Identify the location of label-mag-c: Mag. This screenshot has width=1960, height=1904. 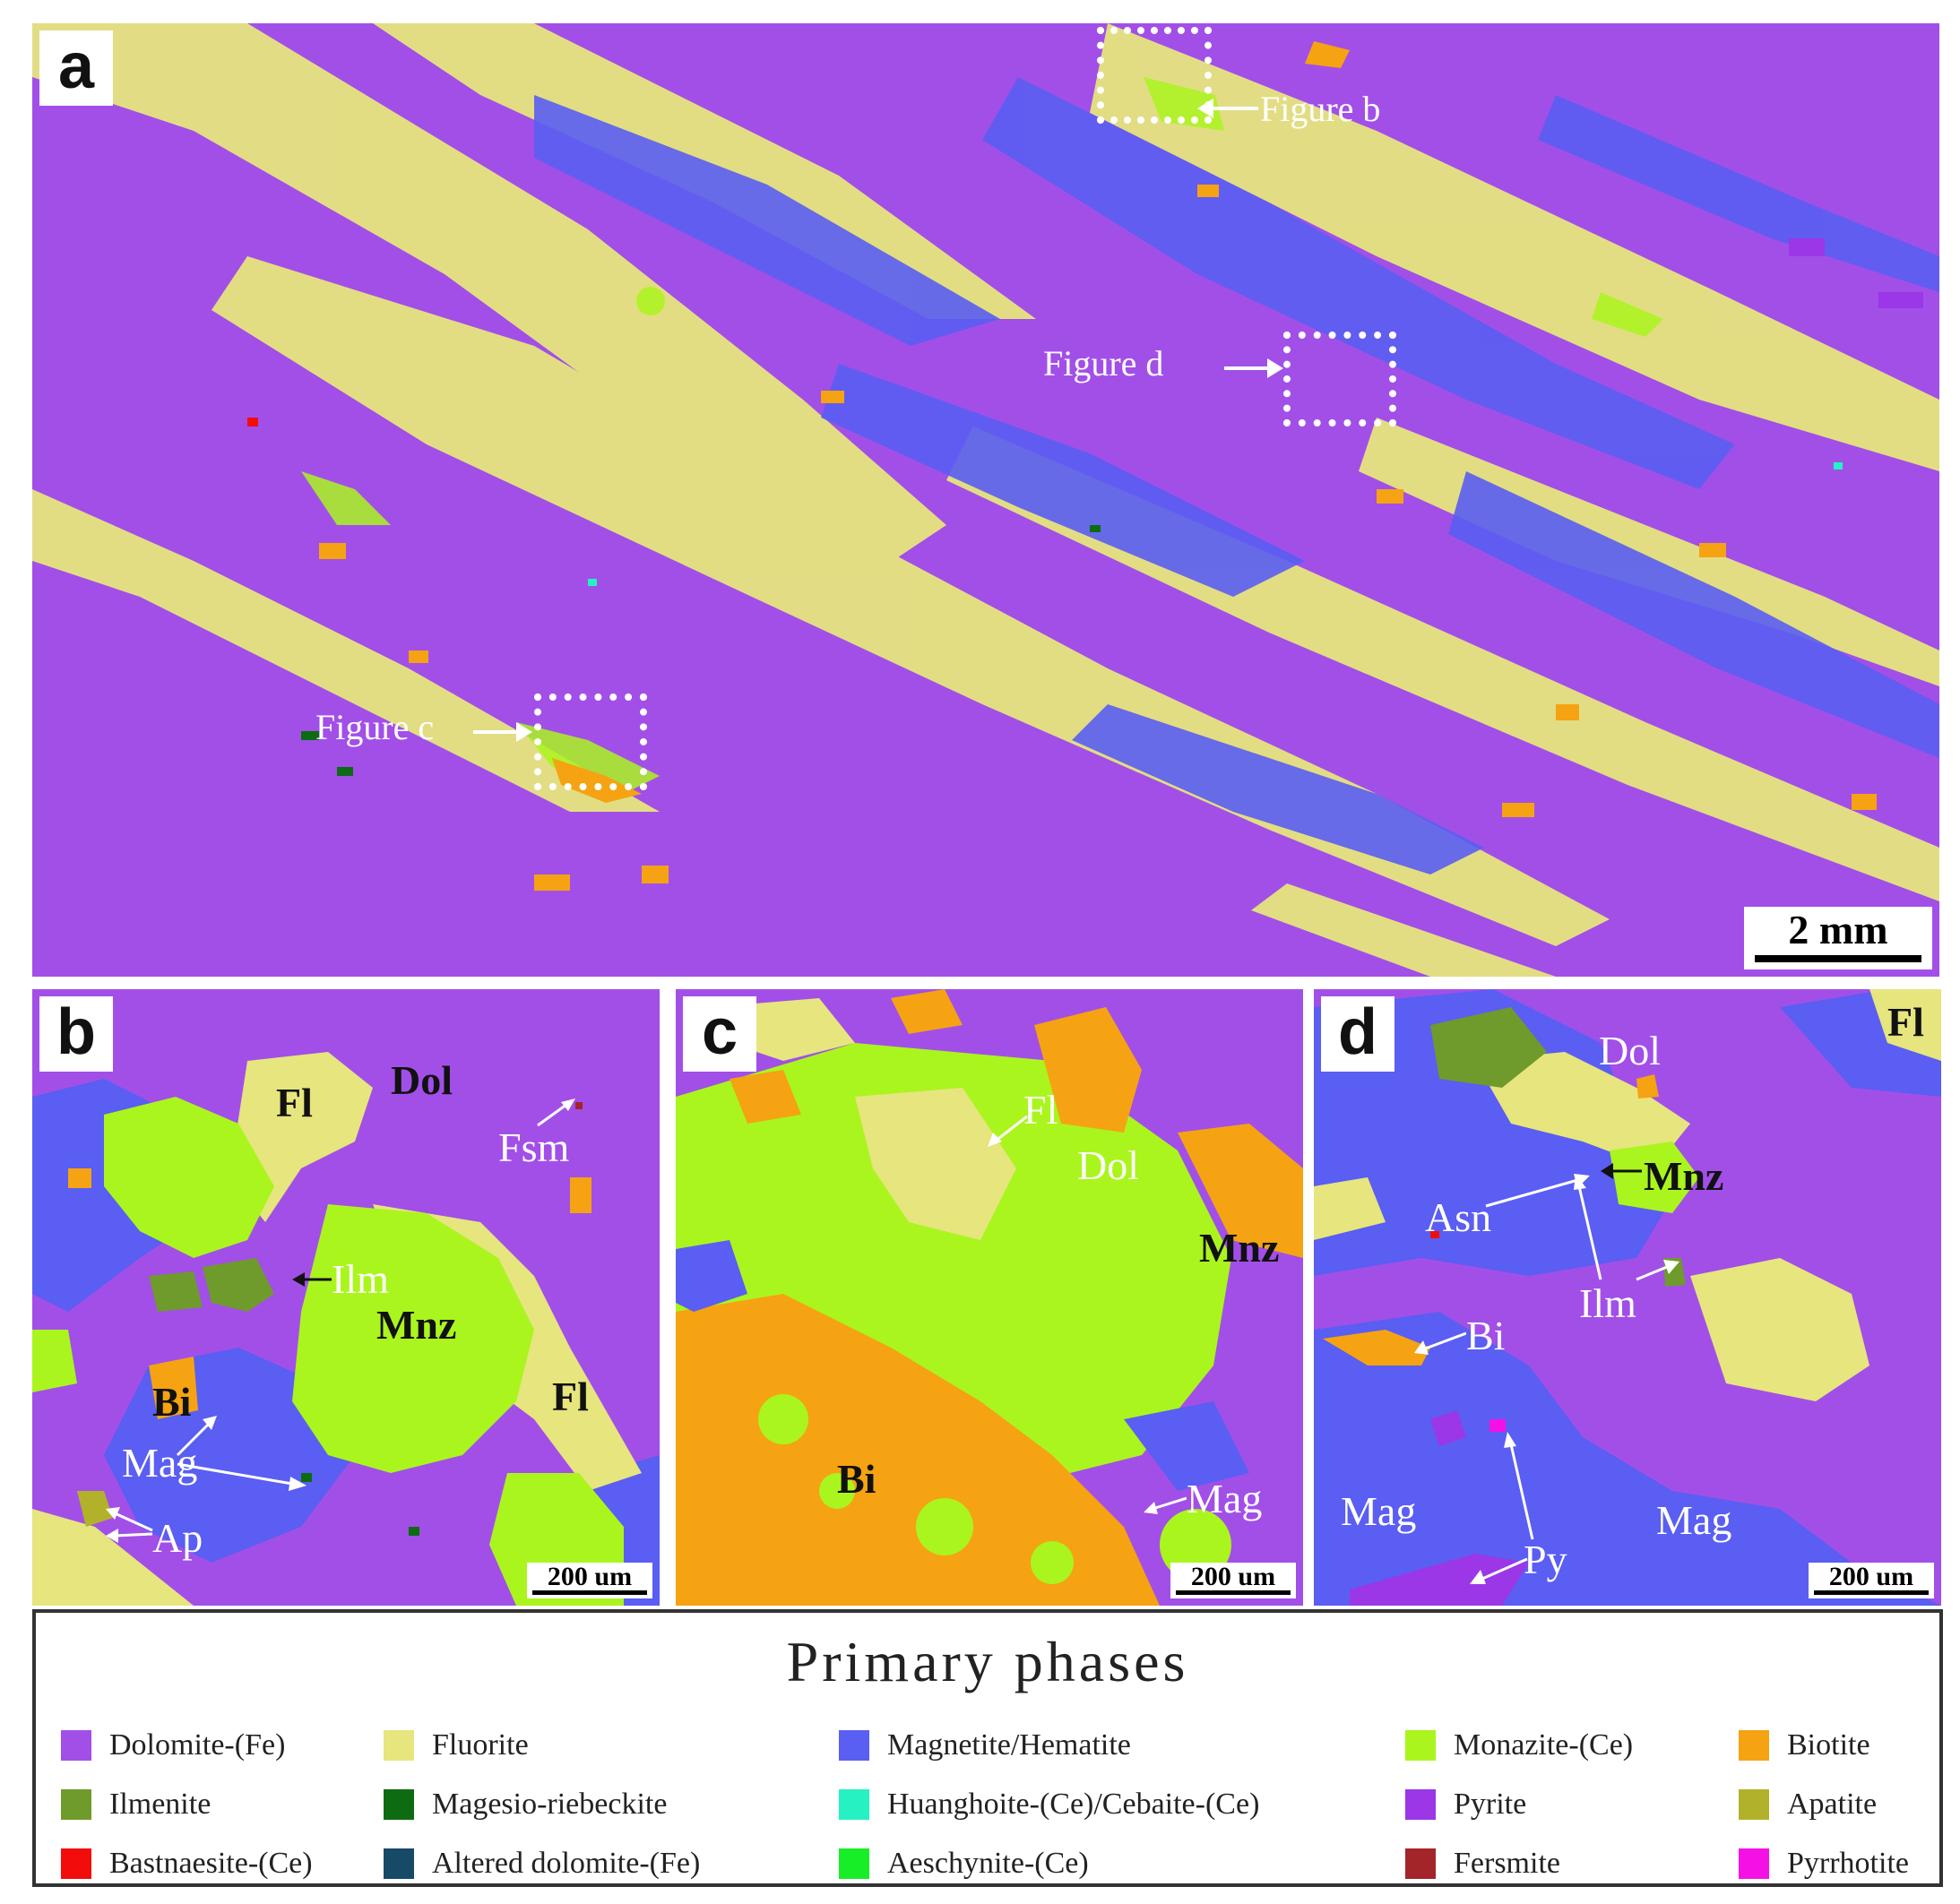
(1225, 1498).